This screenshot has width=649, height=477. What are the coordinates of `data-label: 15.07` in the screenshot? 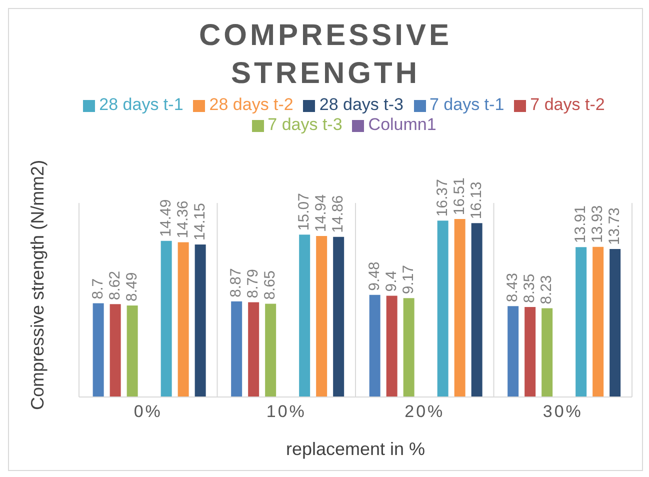 It's located at (304, 212).